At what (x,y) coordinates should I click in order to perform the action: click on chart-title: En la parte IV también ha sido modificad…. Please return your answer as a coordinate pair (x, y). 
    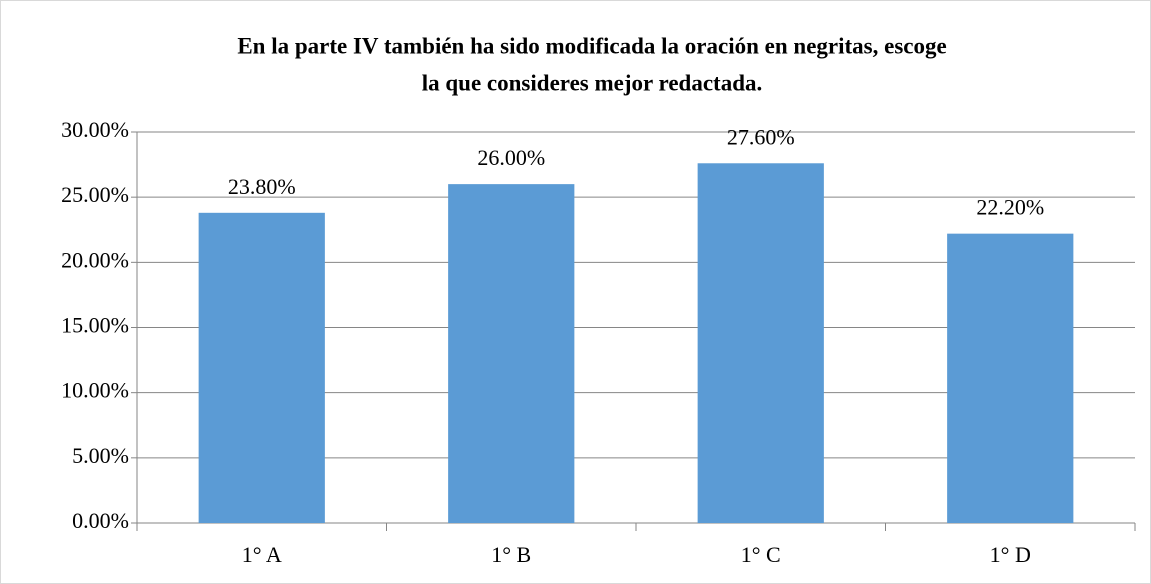
    Looking at the image, I should click on (591, 45).